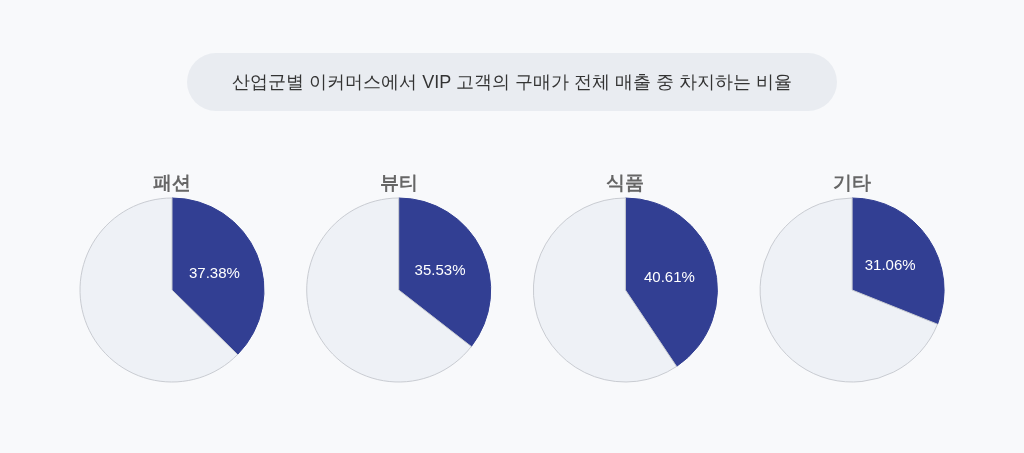  Describe the element at coordinates (440, 270) in the screenshot. I see `data-label: 35.53%` at that location.